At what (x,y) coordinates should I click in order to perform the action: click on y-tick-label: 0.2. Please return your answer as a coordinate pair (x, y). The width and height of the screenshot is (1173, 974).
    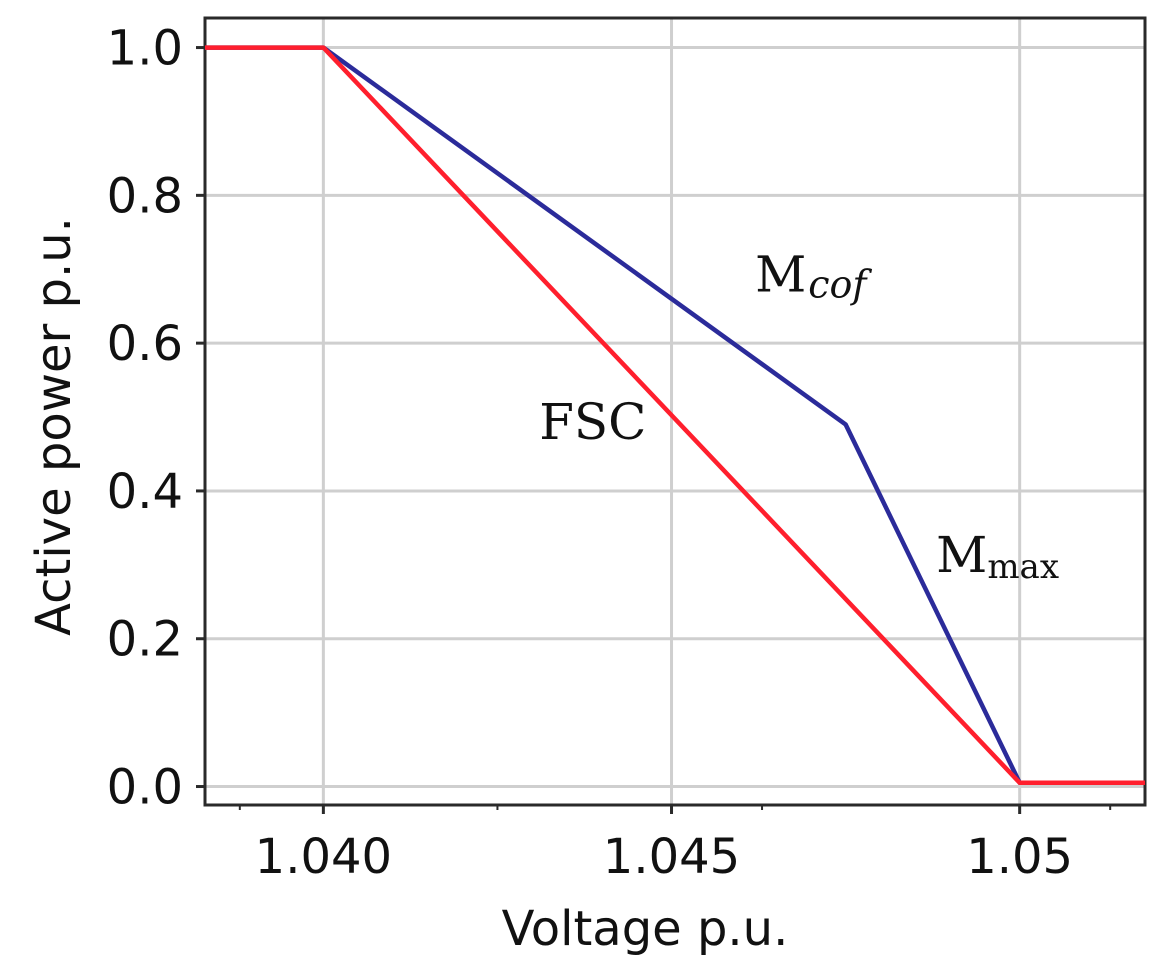
    Looking at the image, I should click on (145, 640).